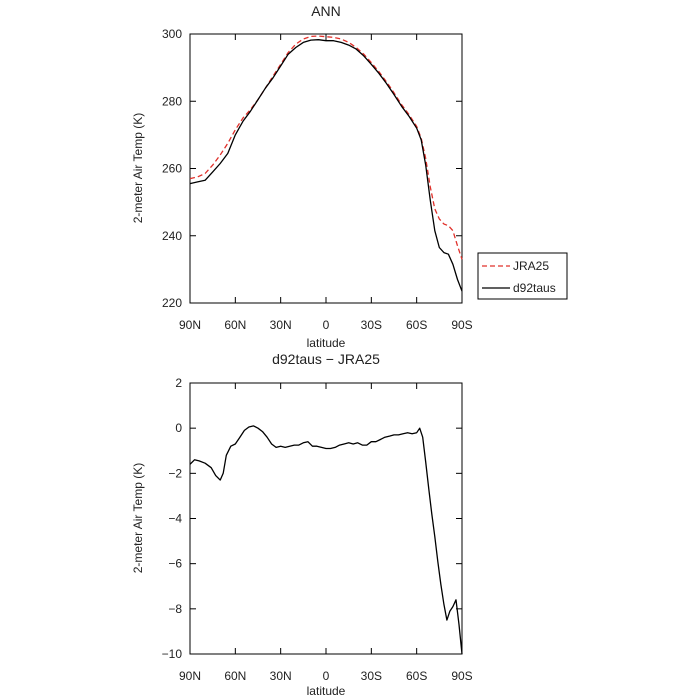  What do you see at coordinates (175, 519) in the screenshot?
I see `y-tick-label: −4` at bounding box center [175, 519].